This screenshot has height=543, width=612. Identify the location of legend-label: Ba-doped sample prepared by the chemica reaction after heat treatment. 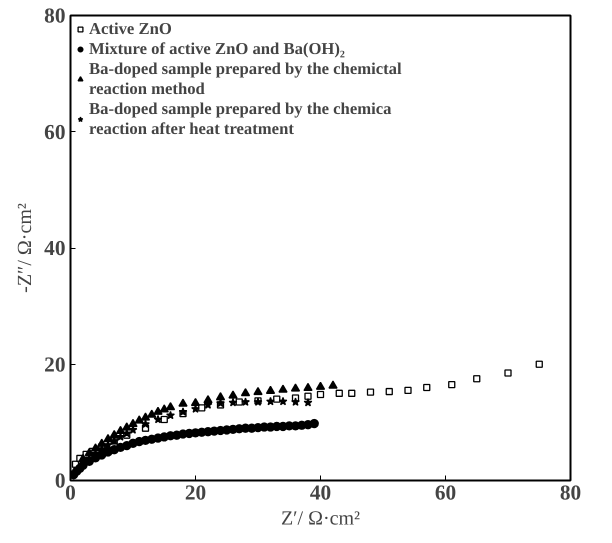
(240, 119).